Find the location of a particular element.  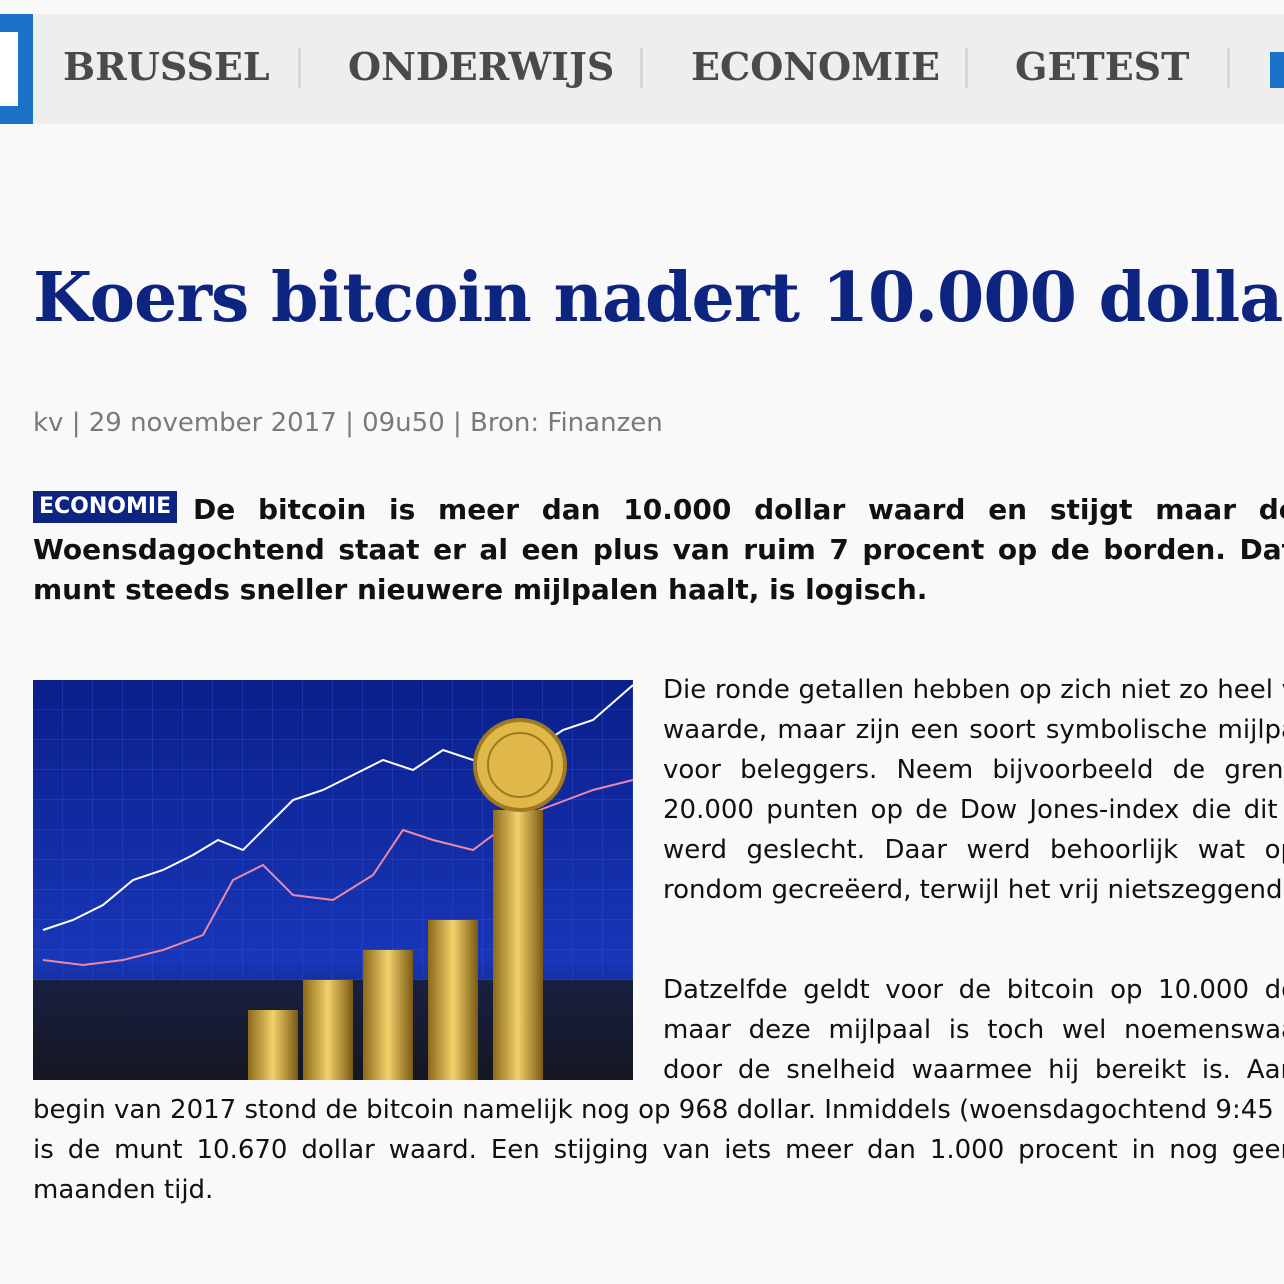

article-title: Koers bitcoin nadert 10.000 dollar is located at coordinates (658, 298).